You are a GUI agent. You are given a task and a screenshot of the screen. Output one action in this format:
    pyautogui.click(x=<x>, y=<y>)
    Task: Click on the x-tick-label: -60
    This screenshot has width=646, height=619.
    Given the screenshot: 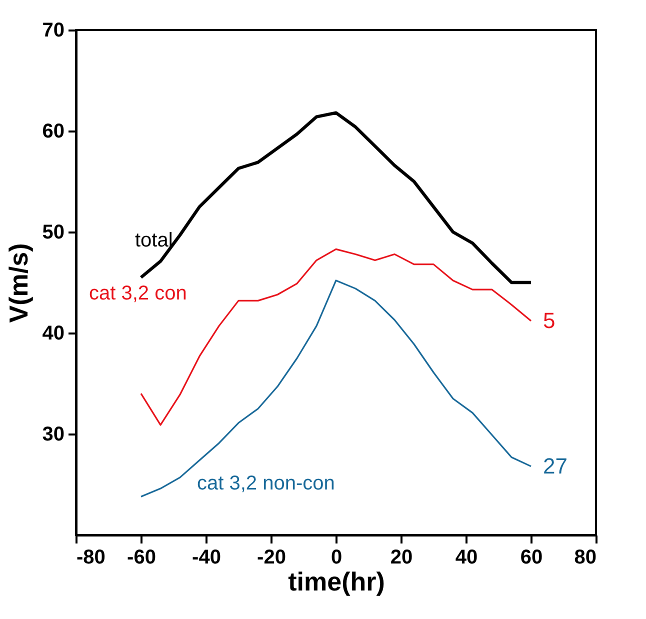 What is the action you would take?
    pyautogui.click(x=141, y=557)
    